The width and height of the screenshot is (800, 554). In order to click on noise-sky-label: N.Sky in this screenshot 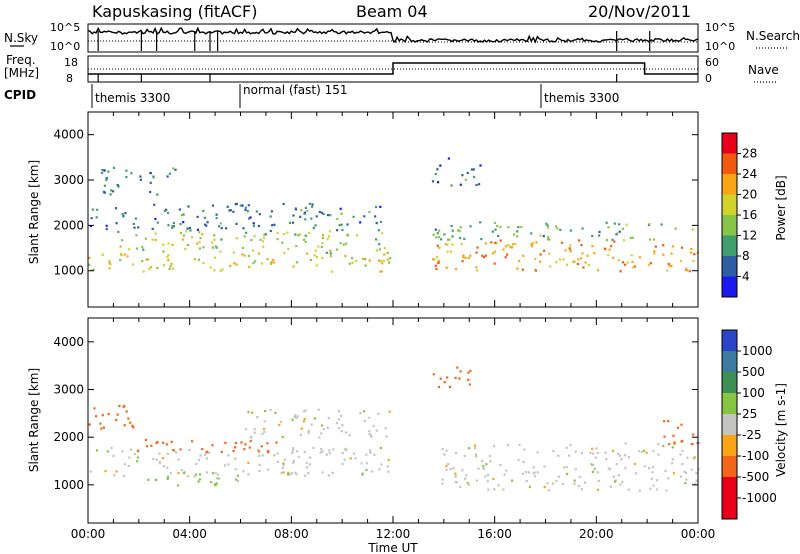, I will do `click(21, 38)`.